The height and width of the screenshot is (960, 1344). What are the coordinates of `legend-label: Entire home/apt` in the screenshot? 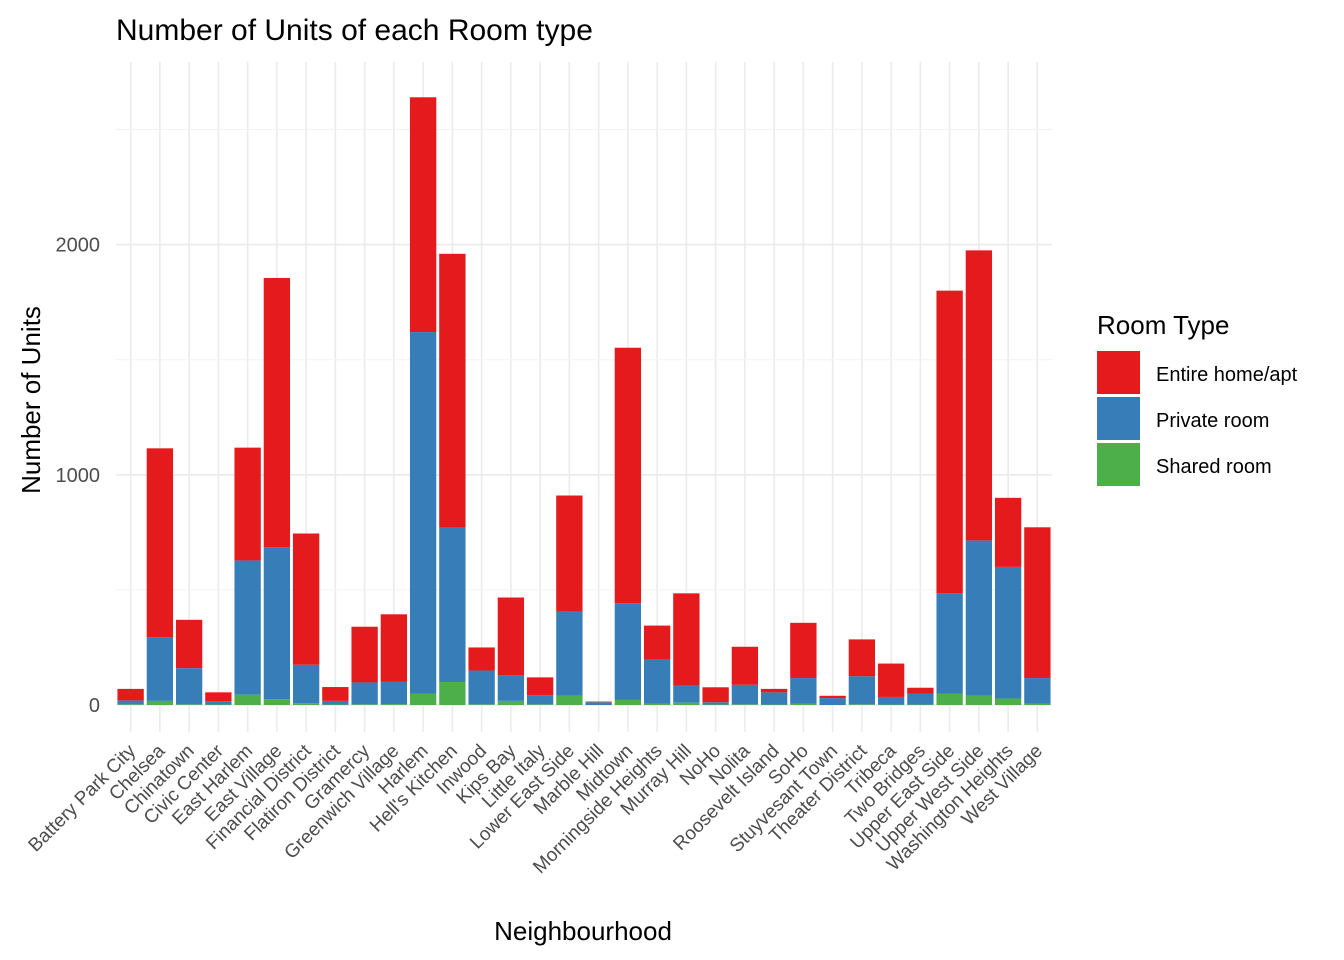 It's located at (1227, 375).